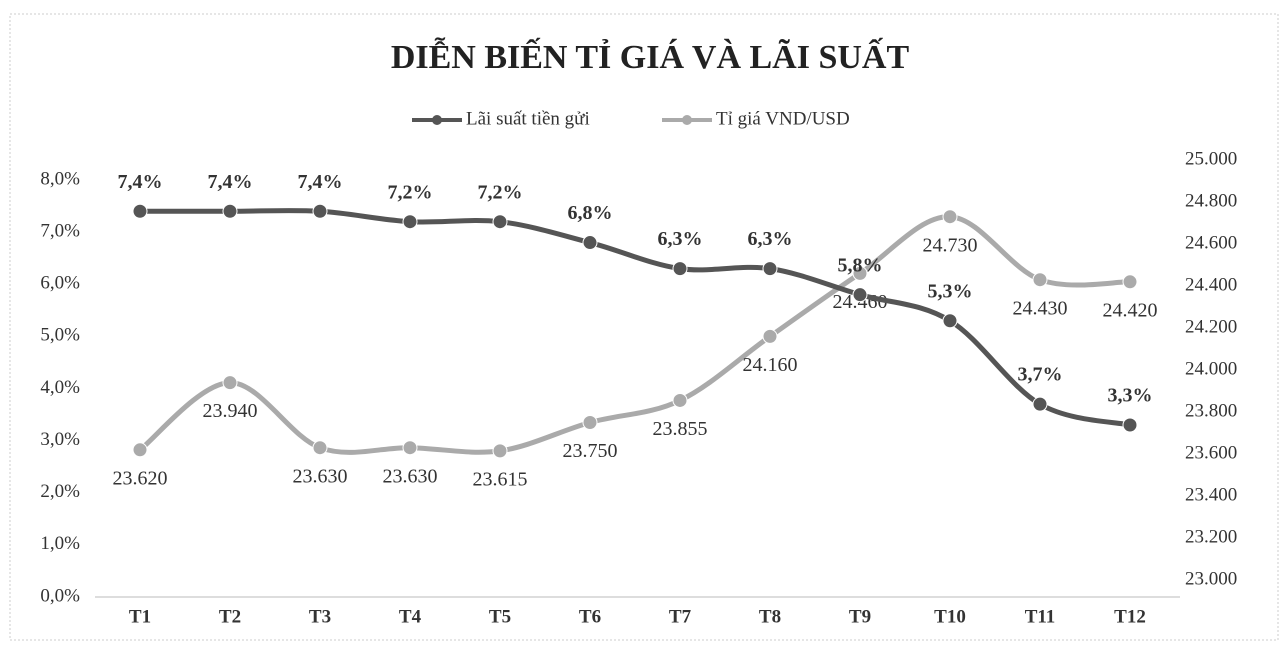 The image size is (1288, 646). What do you see at coordinates (590, 451) in the screenshot?
I see `value-label: 23.750` at bounding box center [590, 451].